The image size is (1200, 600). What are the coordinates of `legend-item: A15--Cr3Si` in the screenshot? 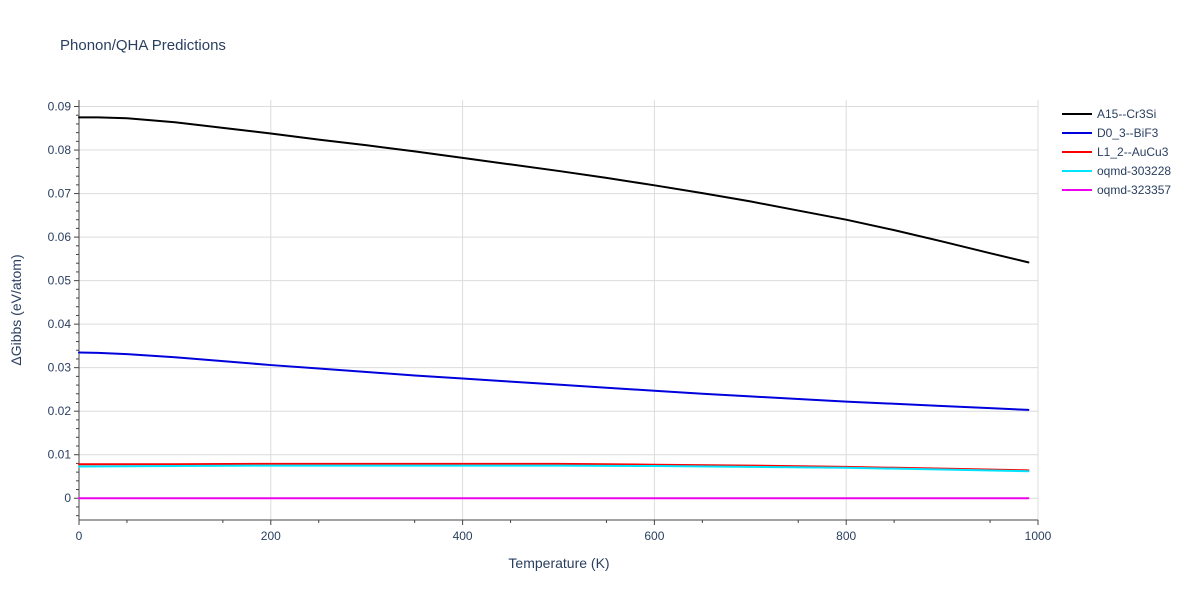 It's located at (1109, 114).